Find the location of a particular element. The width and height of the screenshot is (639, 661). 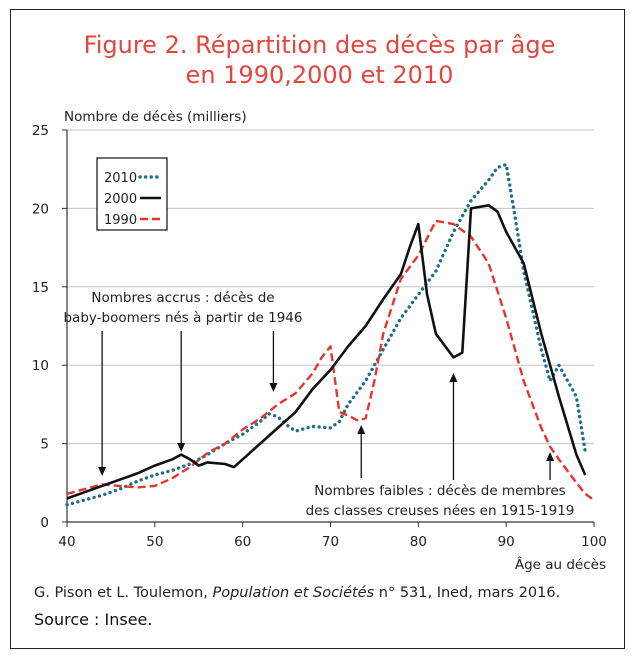

annotation-1-line1: Nombres accrus : décès de is located at coordinates (182, 298).